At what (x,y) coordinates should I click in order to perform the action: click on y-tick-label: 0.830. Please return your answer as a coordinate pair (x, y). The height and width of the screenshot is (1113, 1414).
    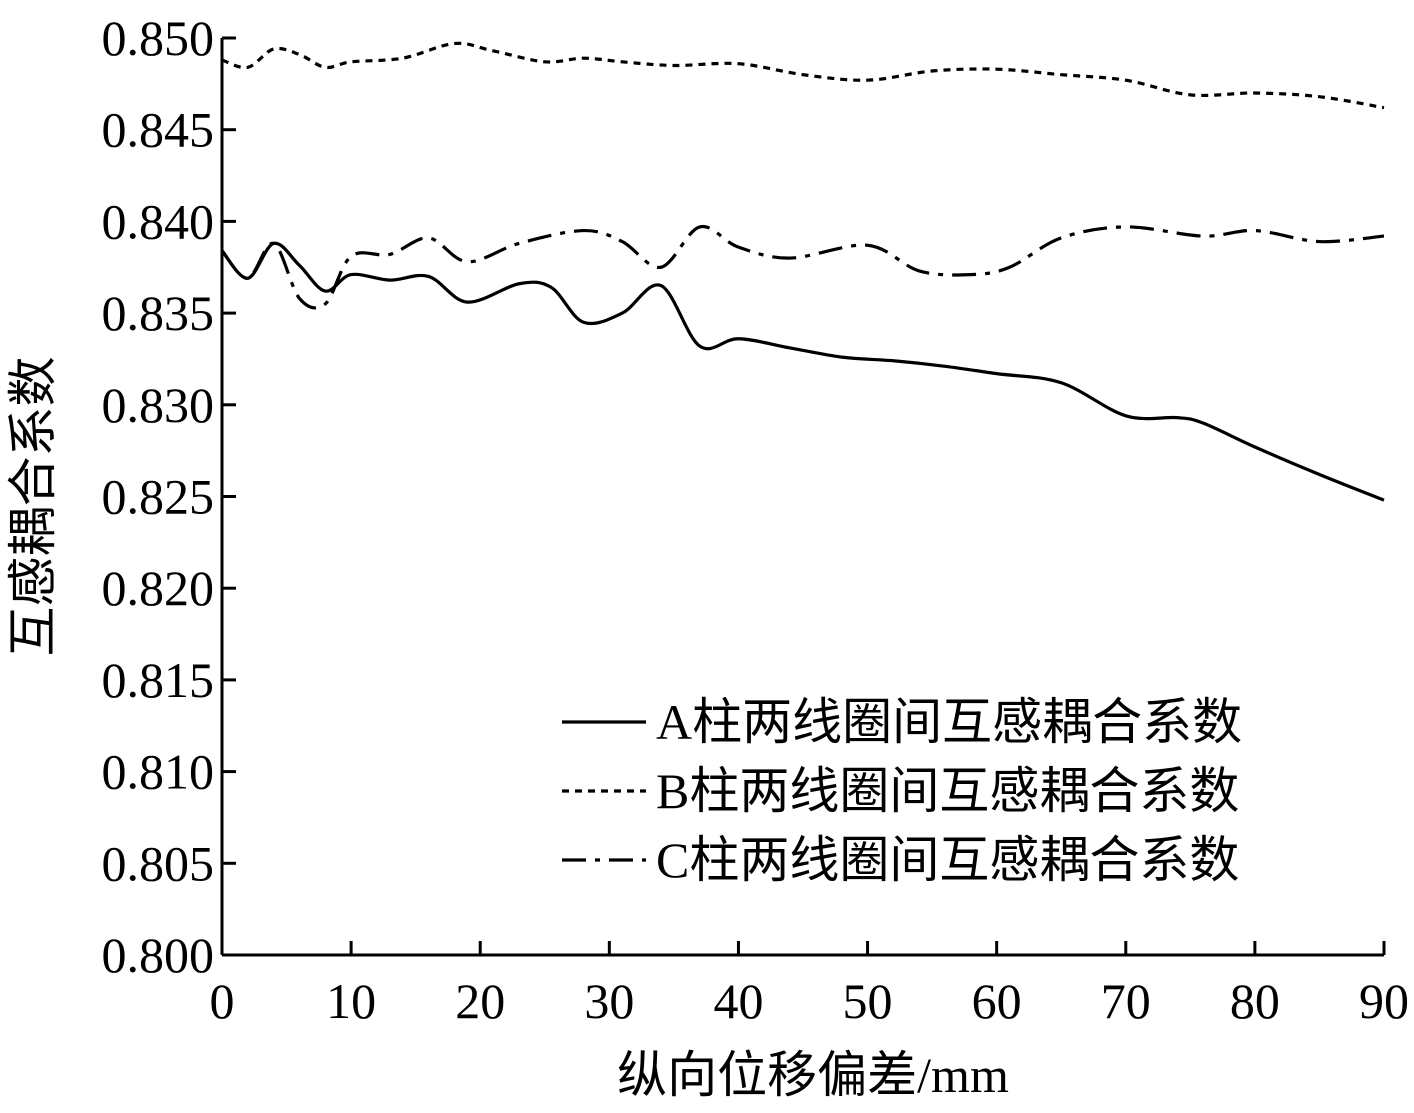
    Looking at the image, I should click on (158, 405).